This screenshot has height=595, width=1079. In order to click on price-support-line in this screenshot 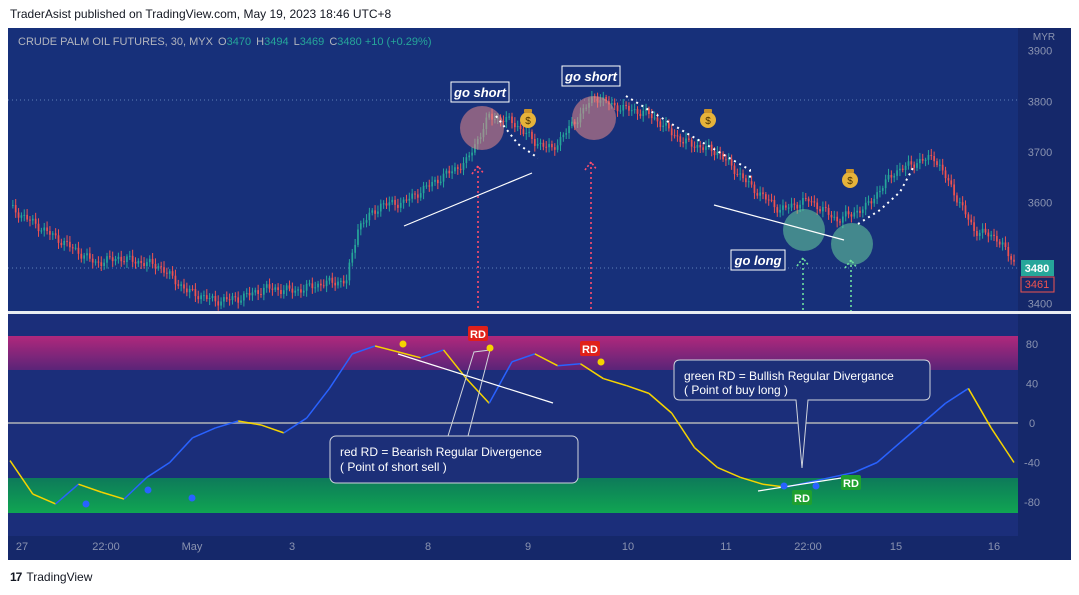, I will do `click(468, 199)`.